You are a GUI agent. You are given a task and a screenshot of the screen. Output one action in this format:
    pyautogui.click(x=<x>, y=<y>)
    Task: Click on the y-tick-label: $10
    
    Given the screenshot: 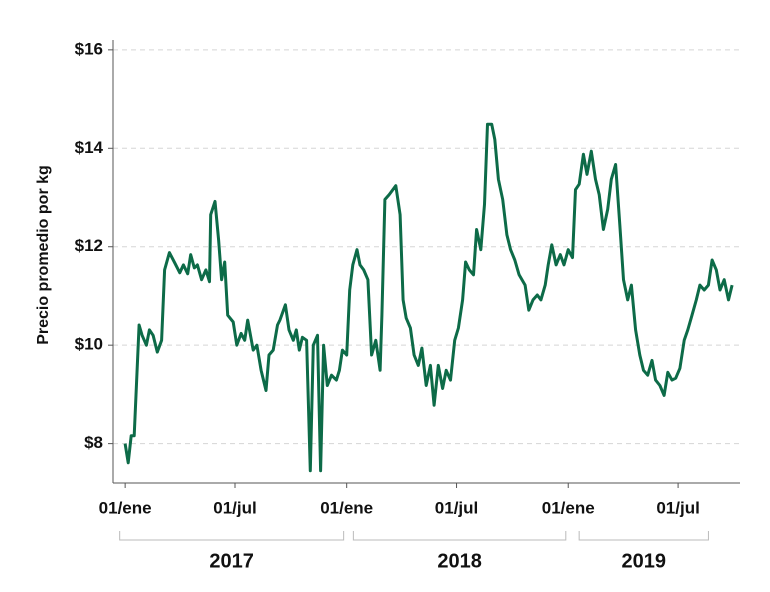 What is the action you would take?
    pyautogui.click(x=89, y=344)
    